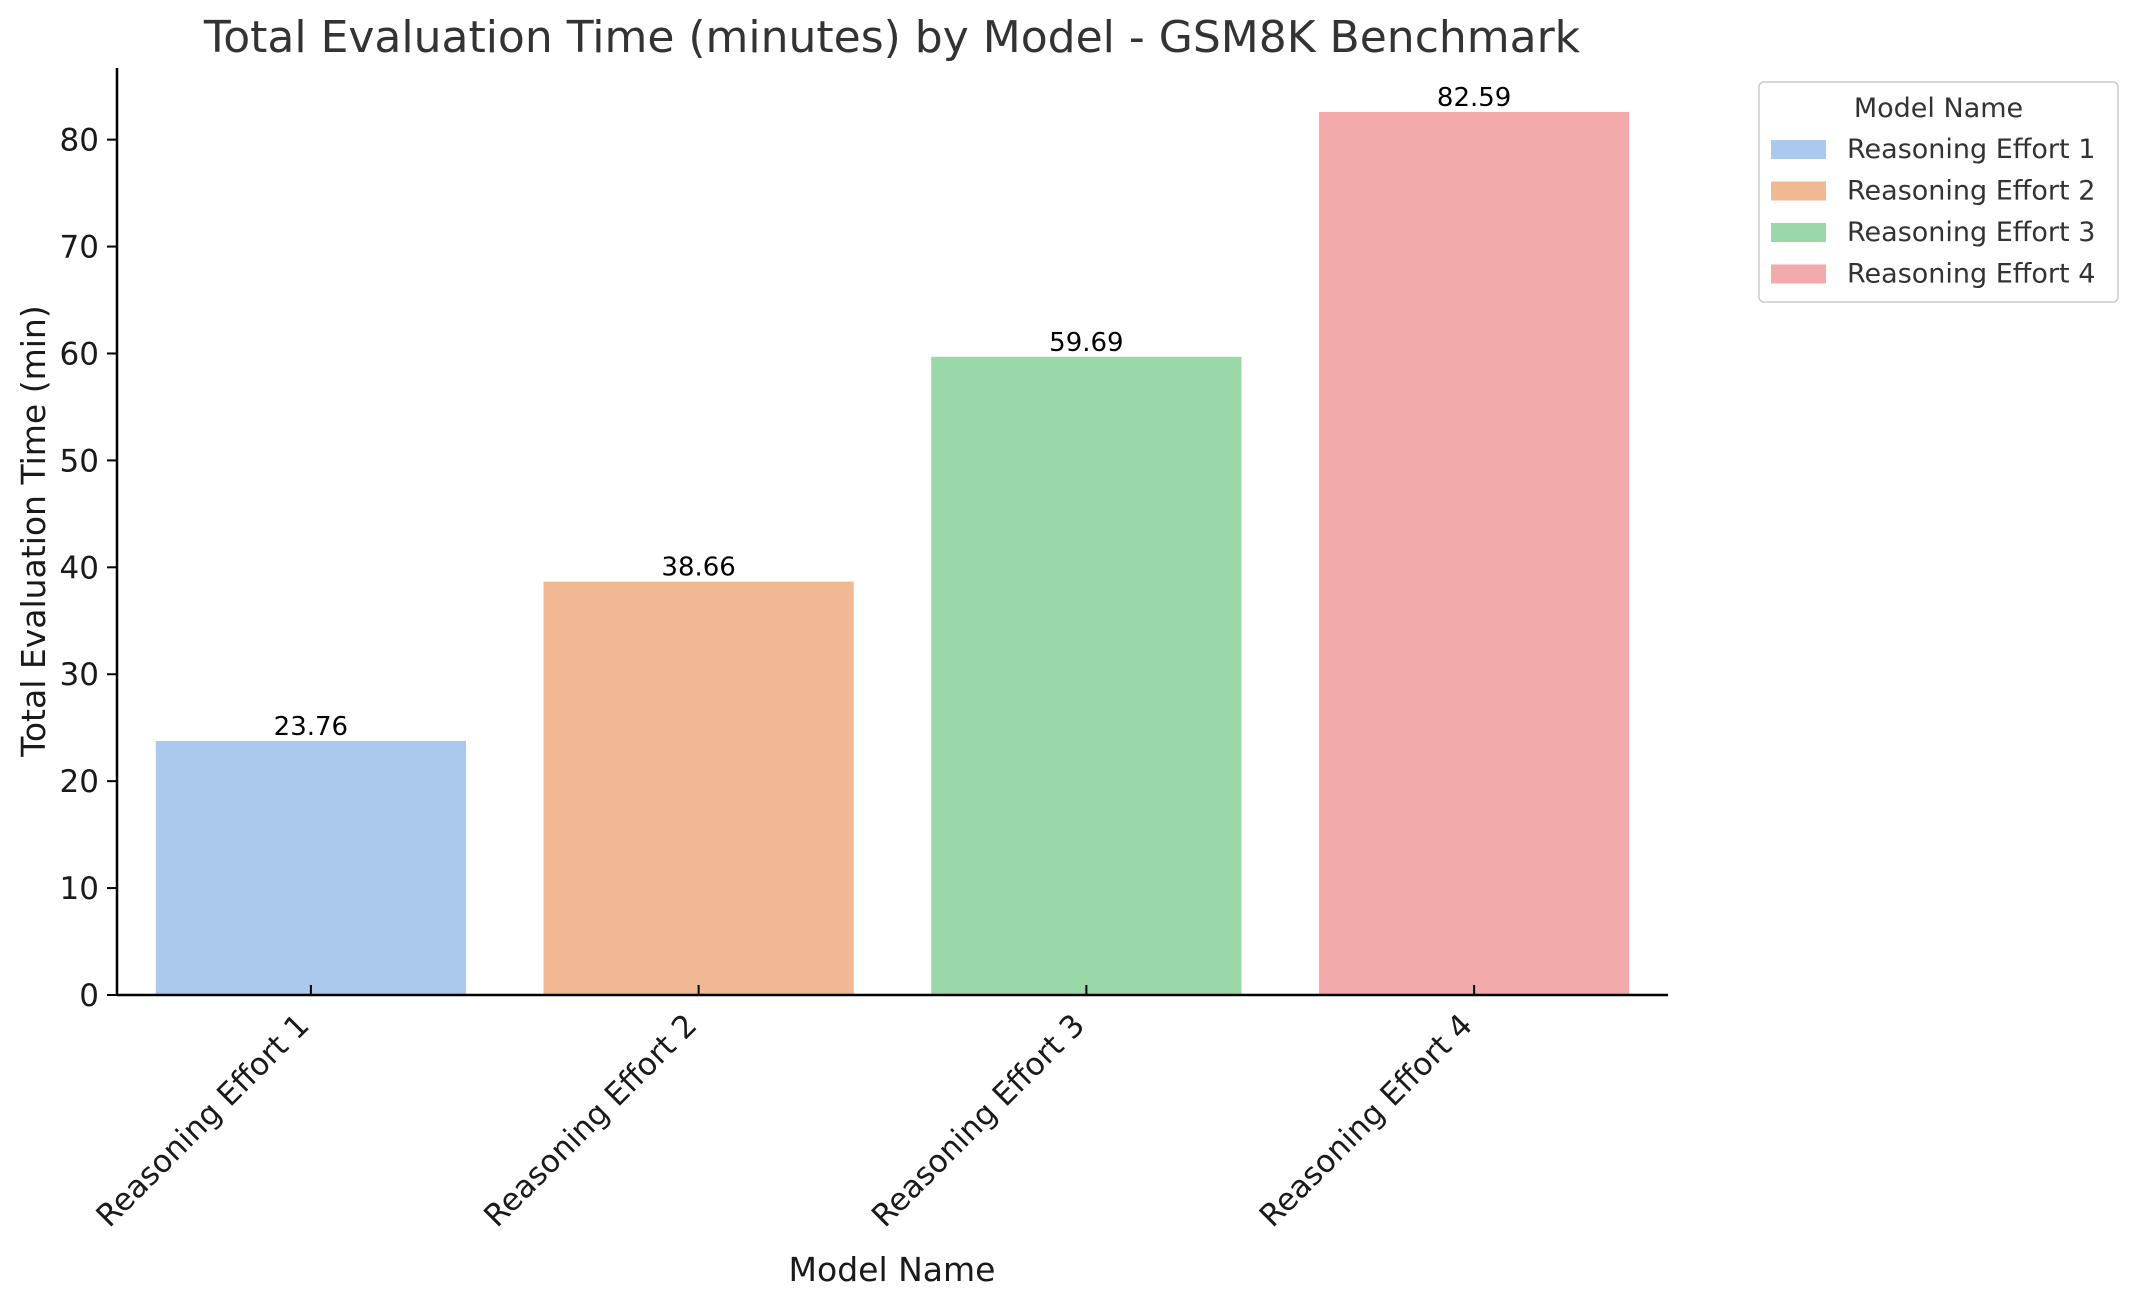 This screenshot has width=2133, height=1313. What do you see at coordinates (79, 141) in the screenshot?
I see `y-tick-label-80: 80` at bounding box center [79, 141].